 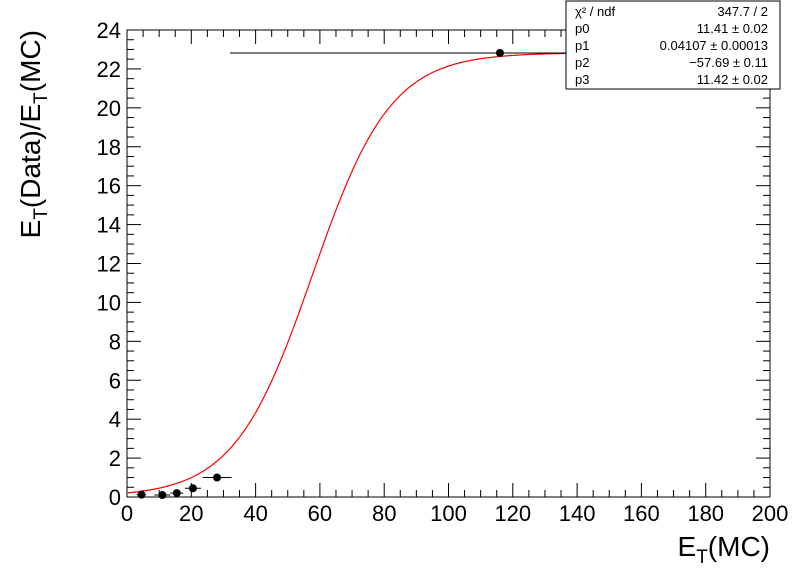 What do you see at coordinates (109, 264) in the screenshot?
I see `y-tick-label: 12` at bounding box center [109, 264].